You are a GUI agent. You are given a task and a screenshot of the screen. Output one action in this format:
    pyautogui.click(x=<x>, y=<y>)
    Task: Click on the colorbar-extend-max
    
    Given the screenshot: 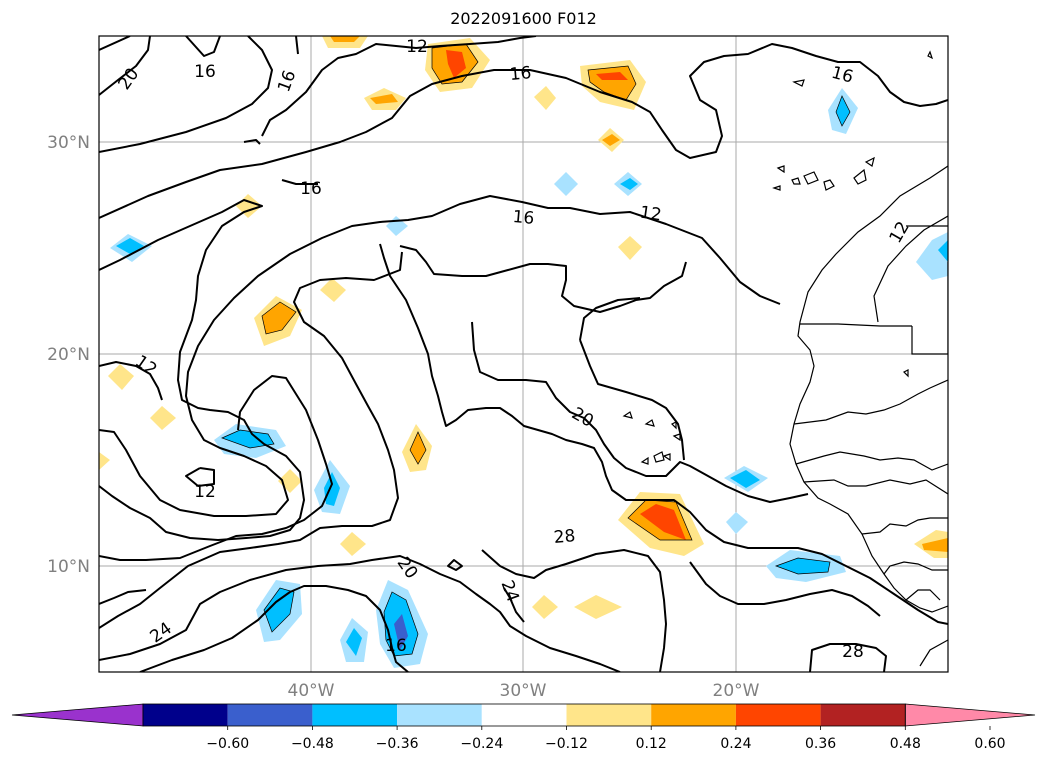 What is the action you would take?
    pyautogui.click(x=970, y=715)
    